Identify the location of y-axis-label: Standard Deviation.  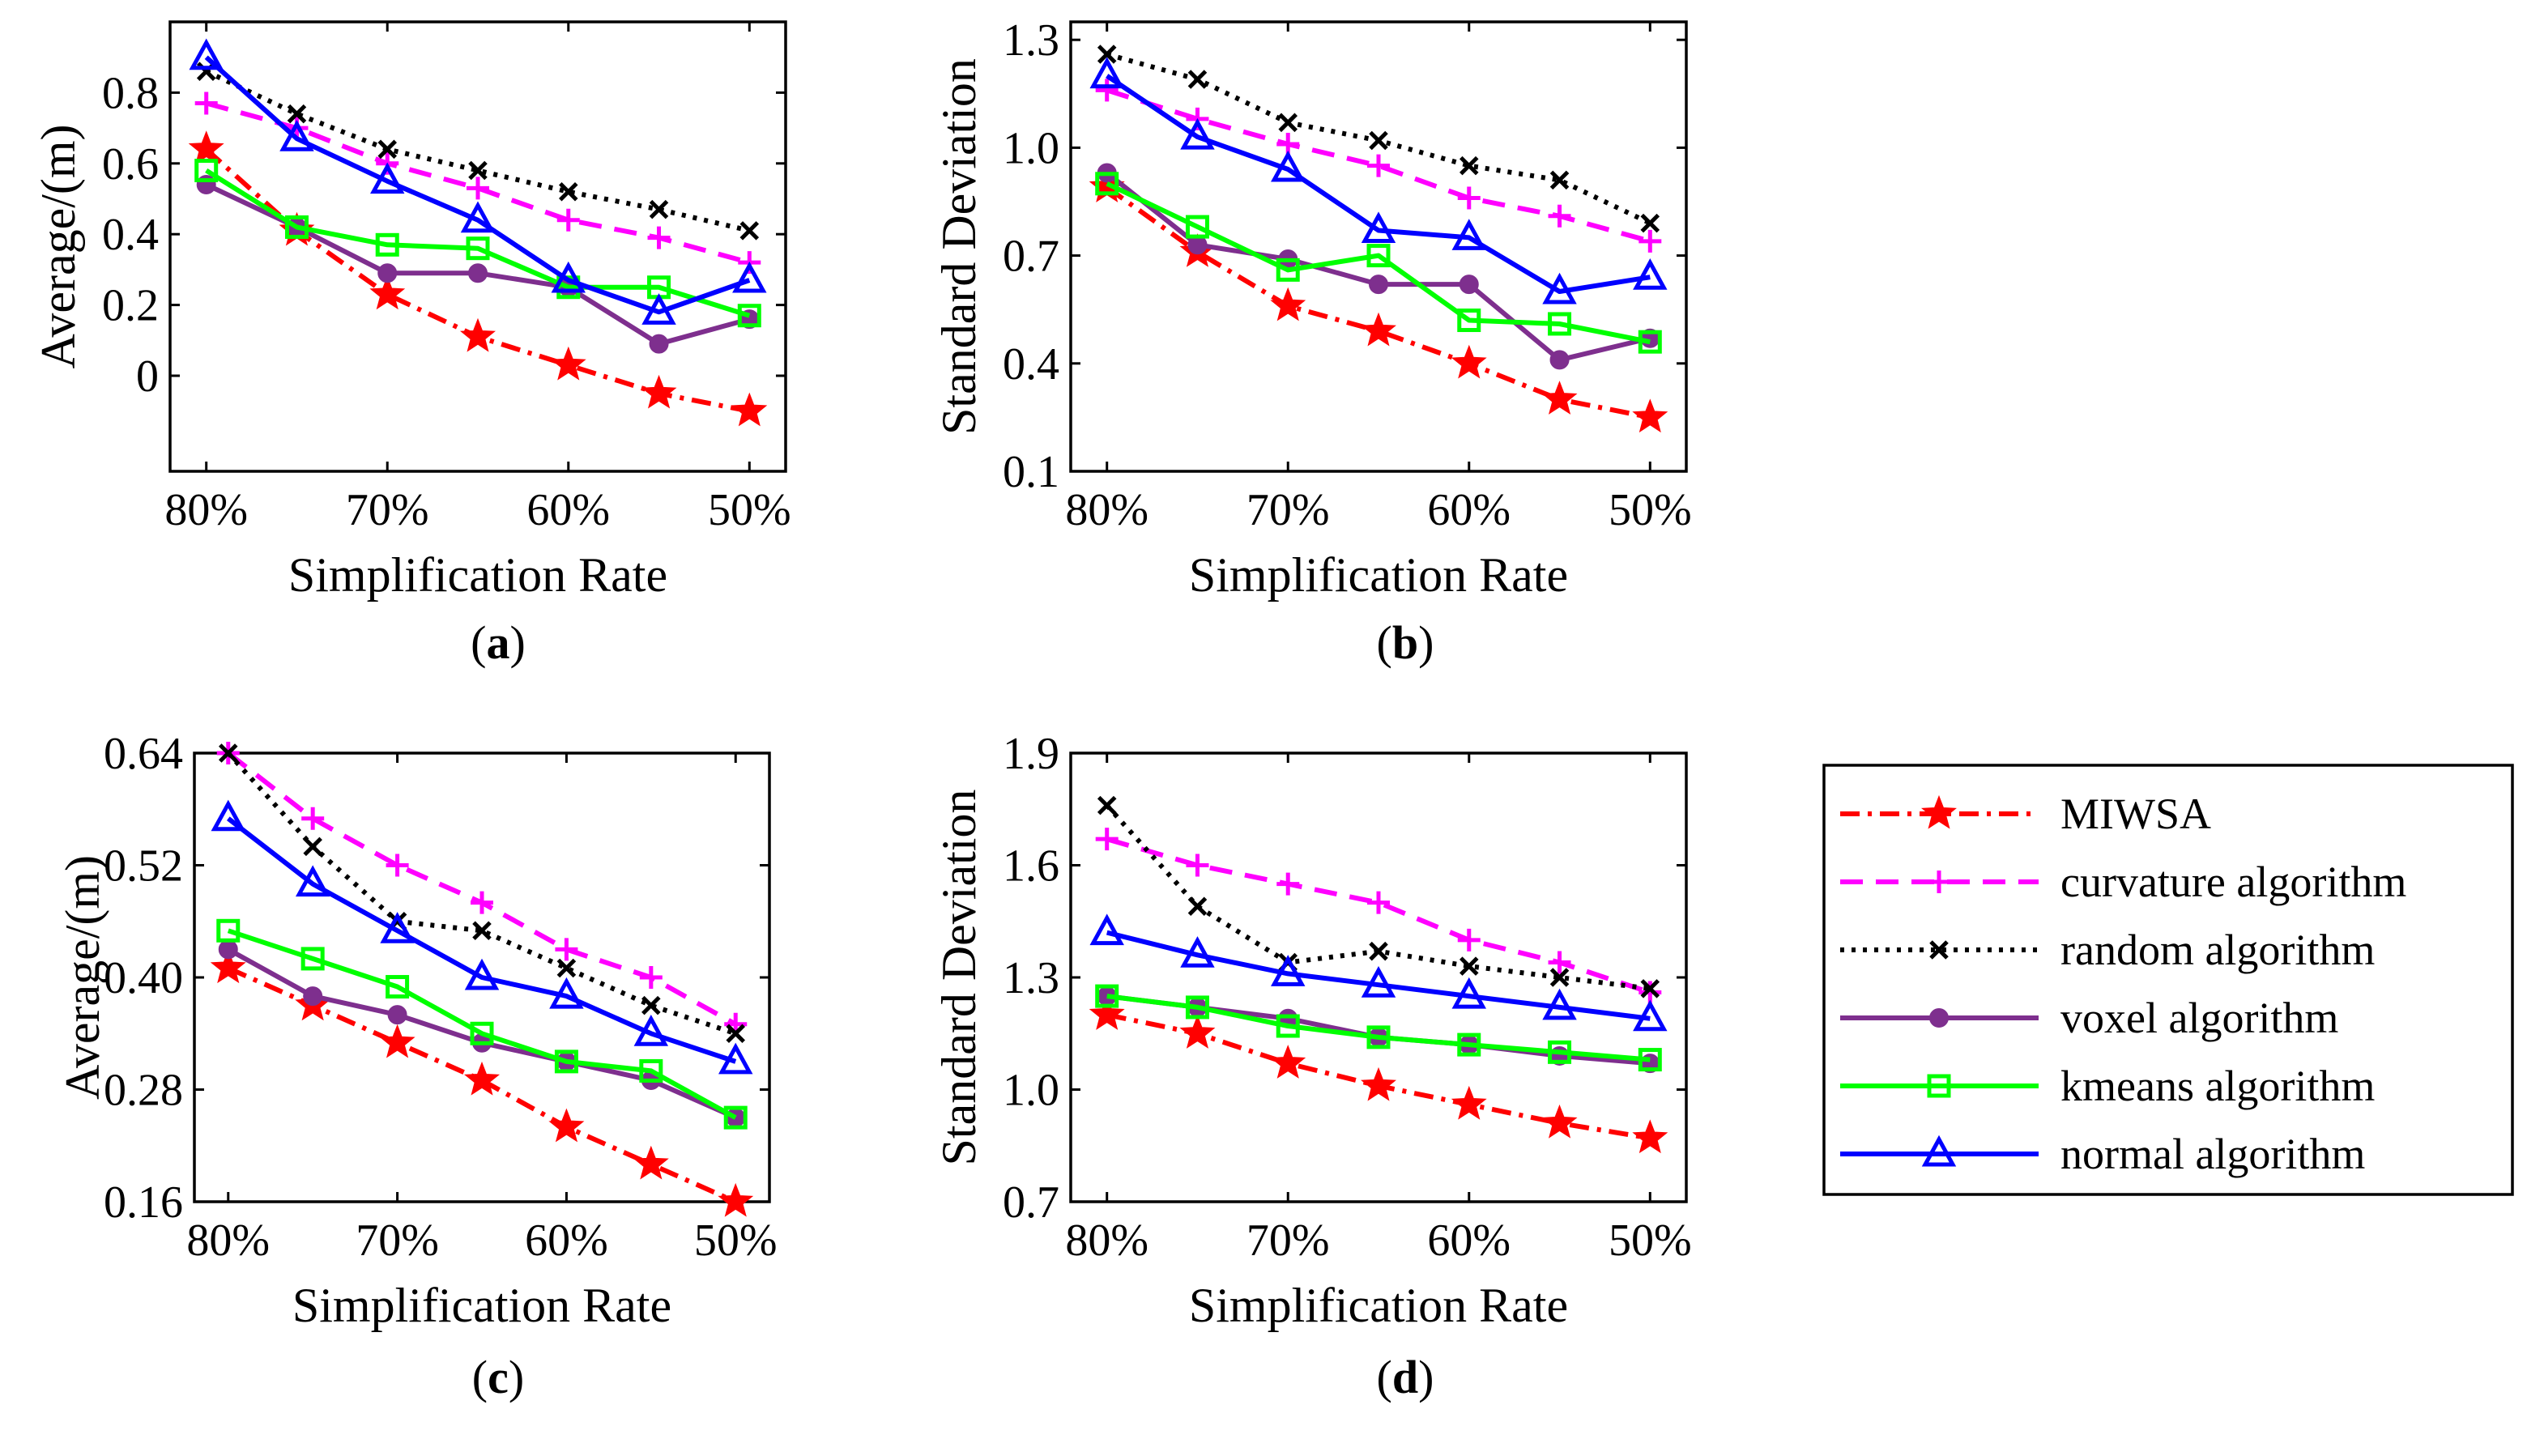
(959, 247).